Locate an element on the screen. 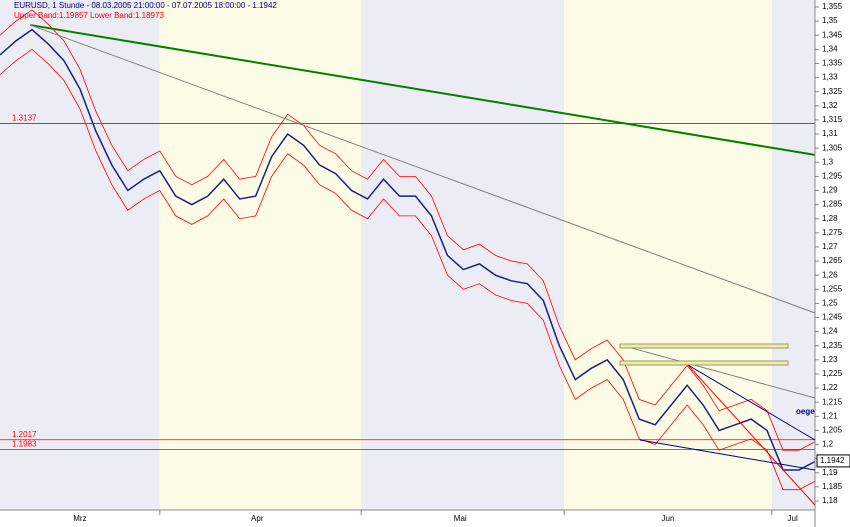  y-tick-label: 1,35 is located at coordinates (830, 20).